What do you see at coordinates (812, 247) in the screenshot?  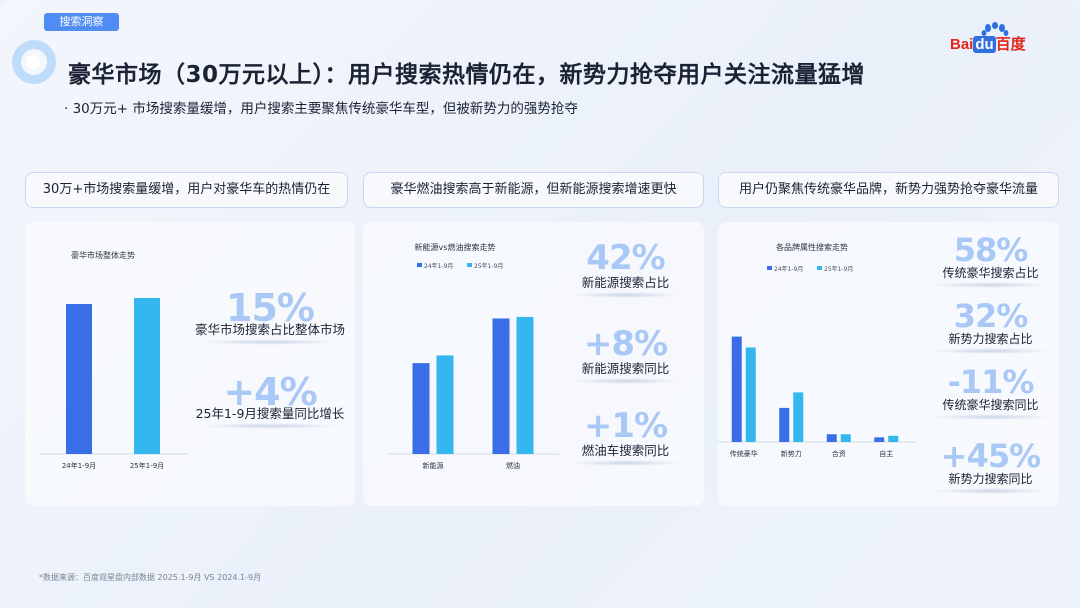 I see `chart-title: 各品牌属性搜索走势` at bounding box center [812, 247].